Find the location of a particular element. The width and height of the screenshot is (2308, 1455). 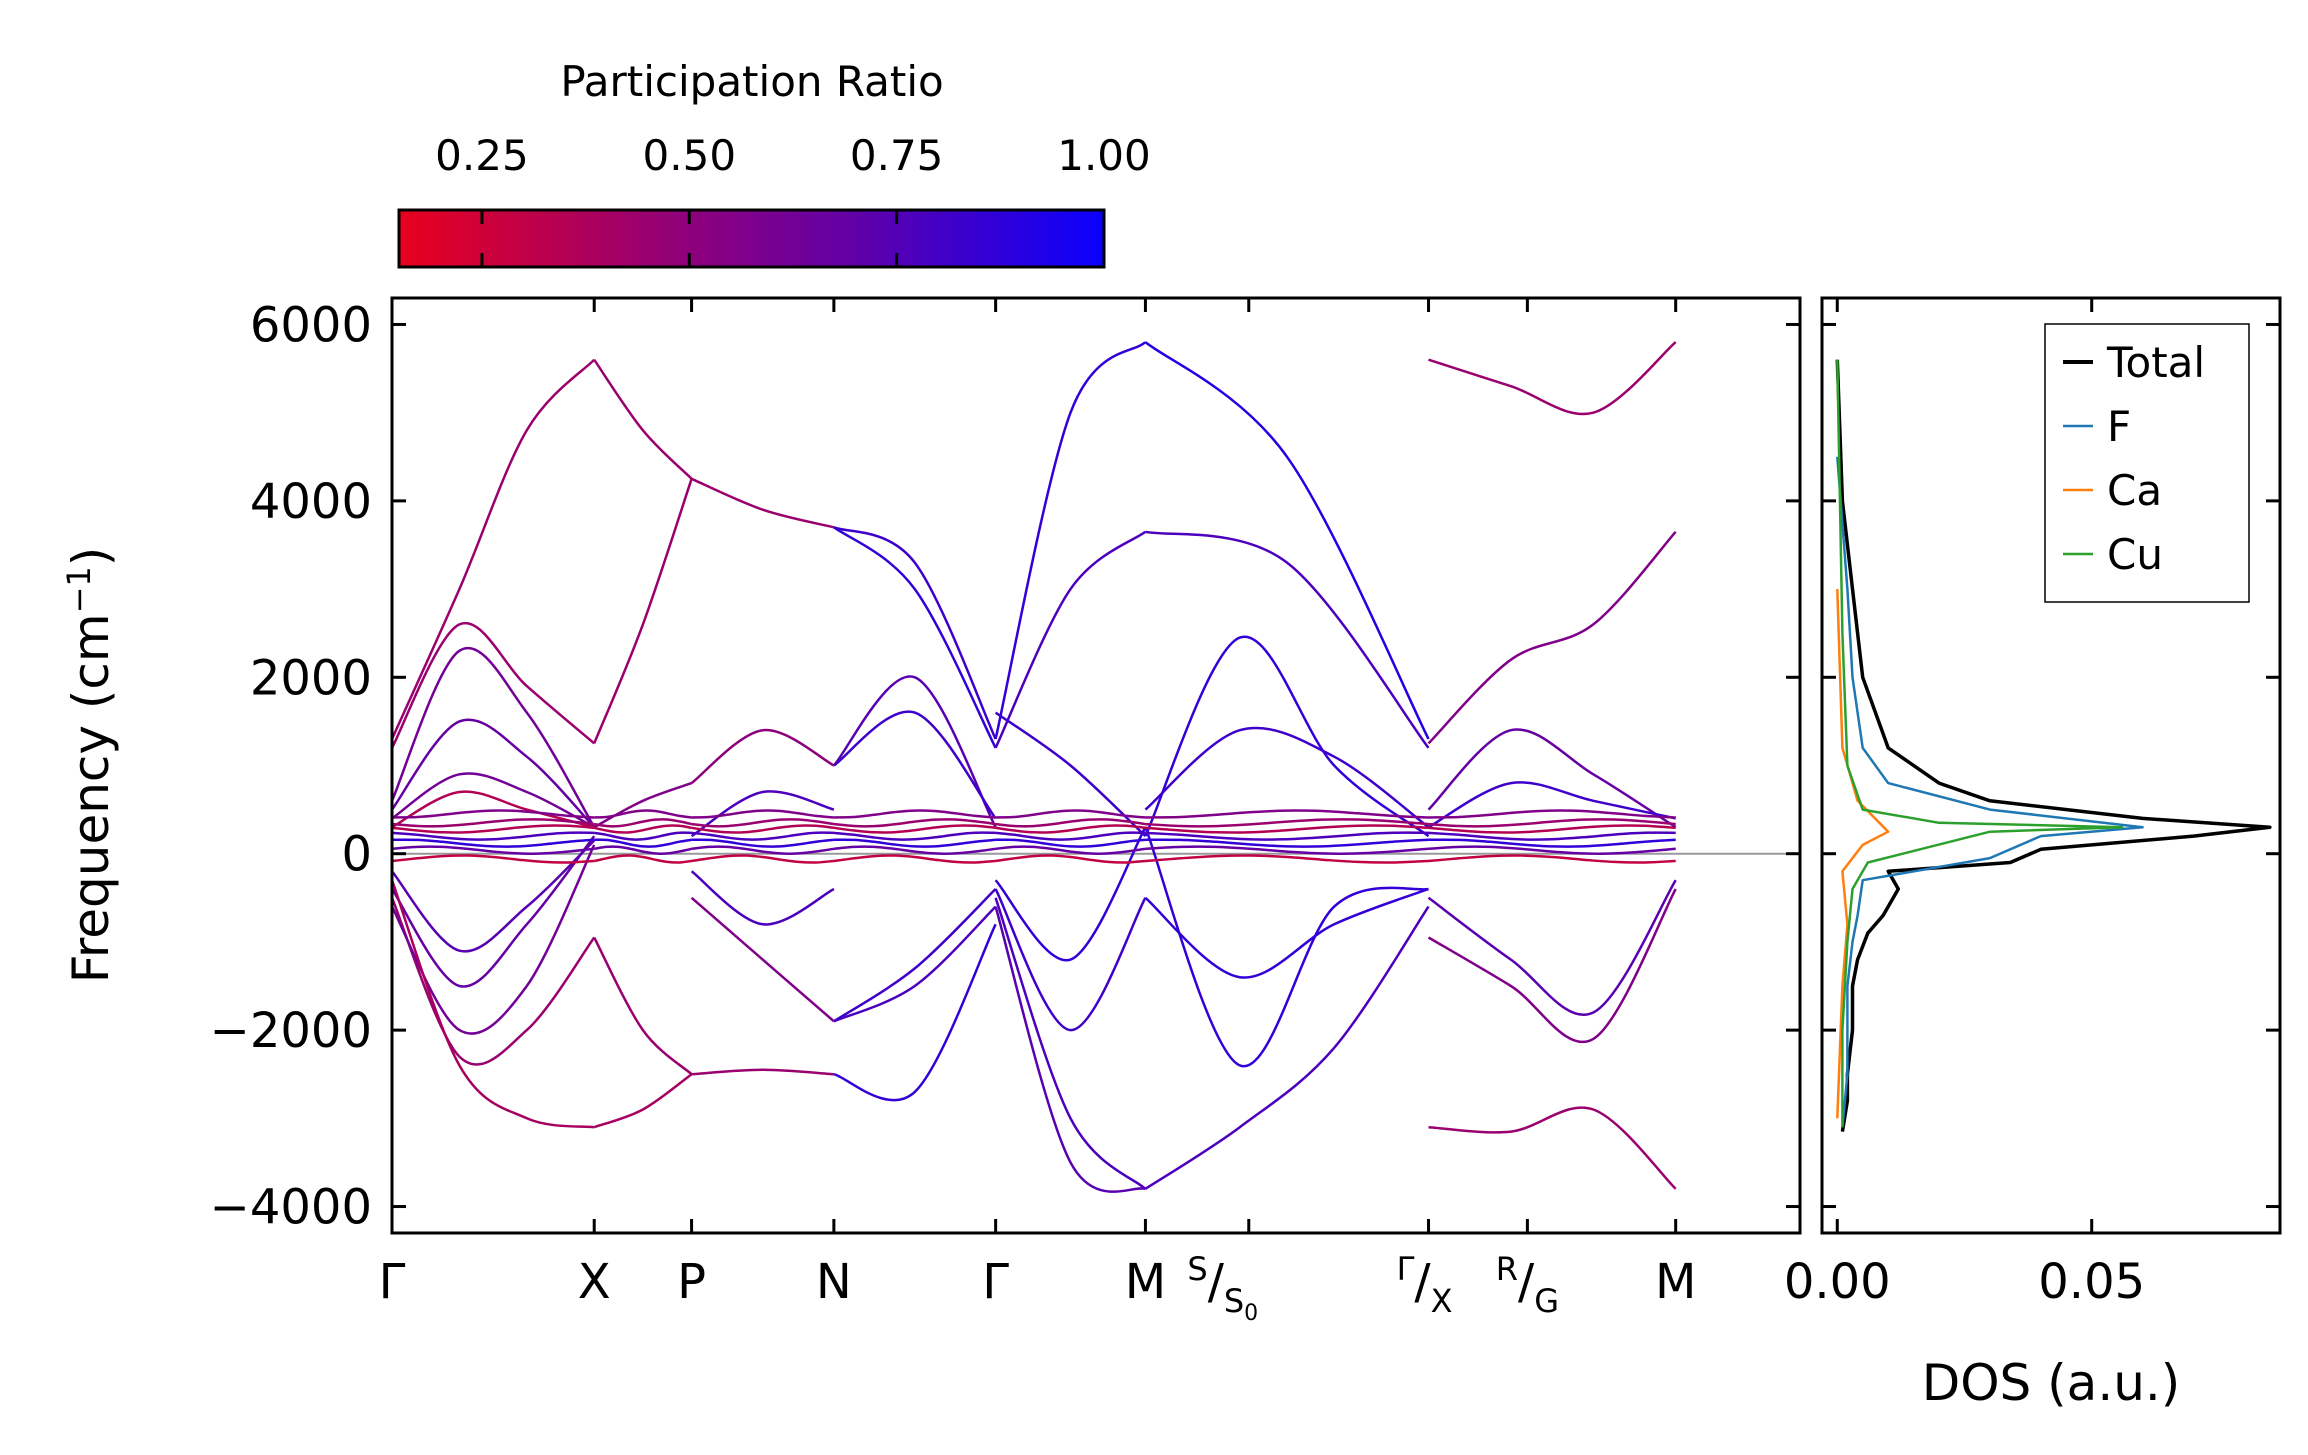

colorbar-tick-label: 0.75 is located at coordinates (897, 155).